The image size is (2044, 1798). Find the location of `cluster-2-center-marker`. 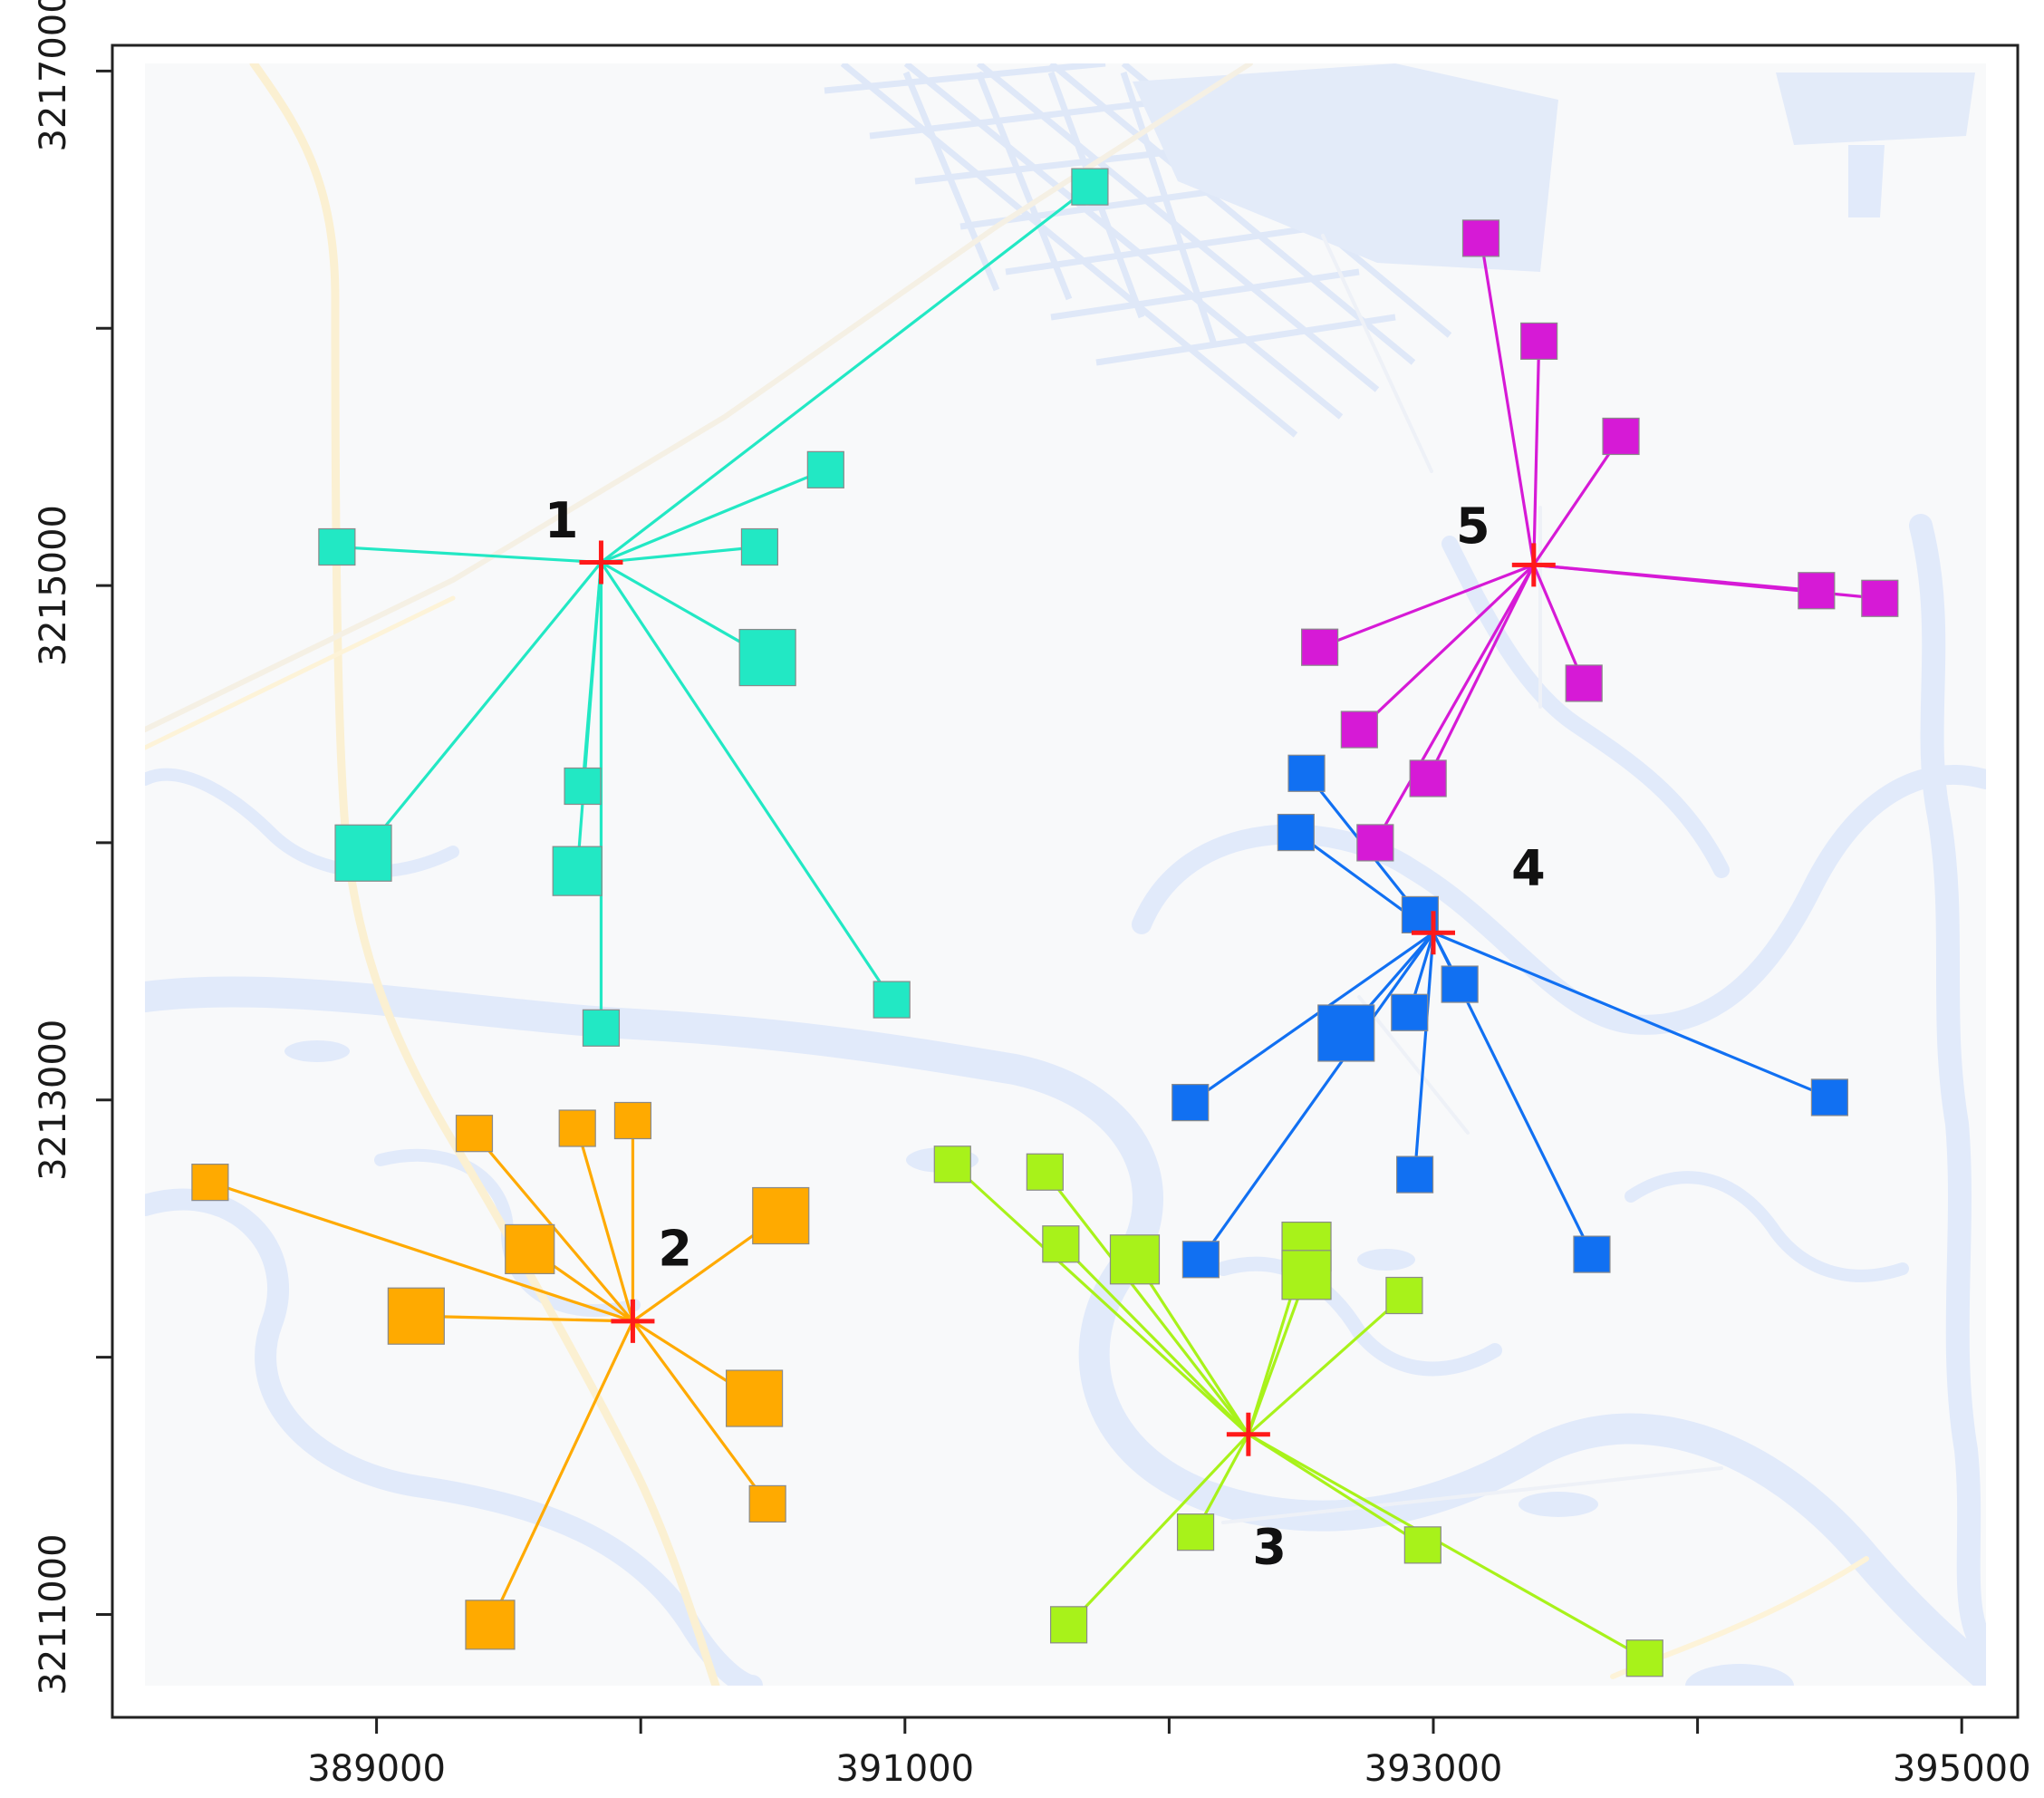

cluster-2-center-marker is located at coordinates (633, 1321).